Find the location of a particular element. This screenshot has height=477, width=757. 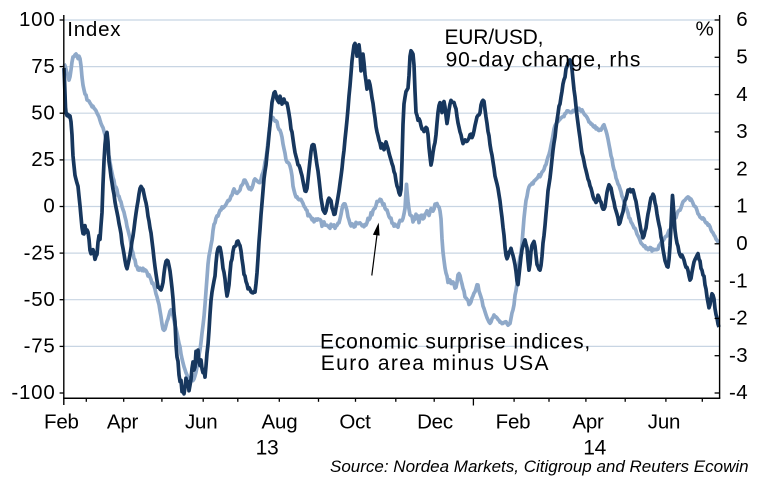

svg-text: 6 is located at coordinates (742, 19).